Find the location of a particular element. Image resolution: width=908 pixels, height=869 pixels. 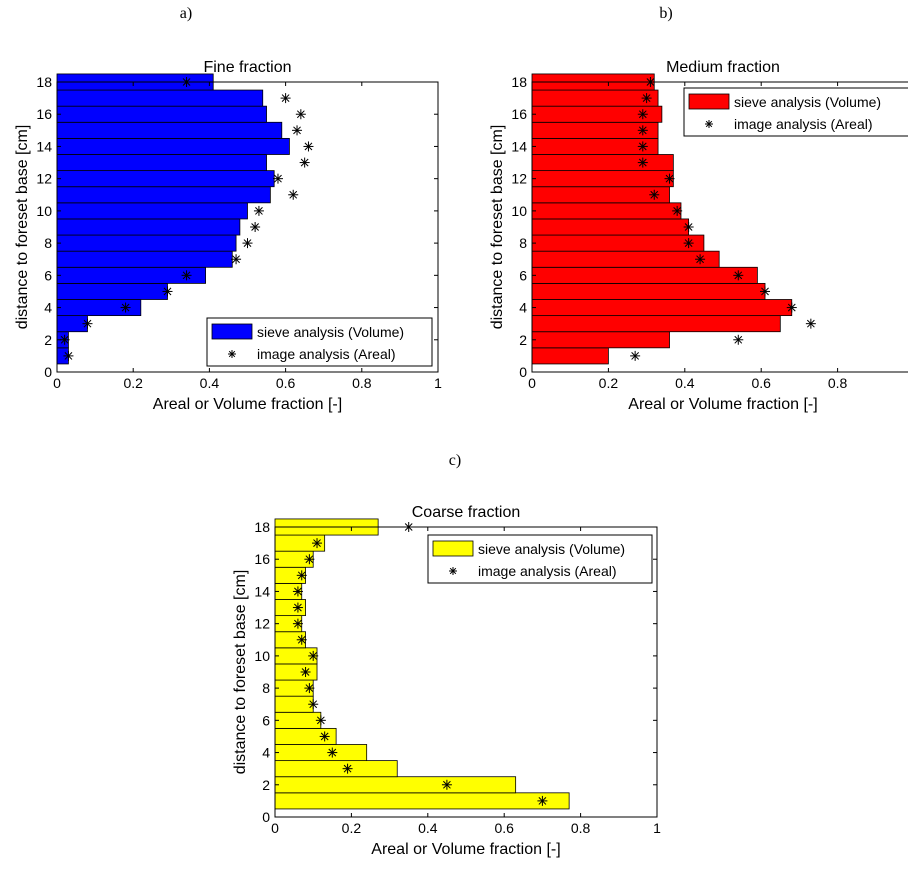

axes-frame is located at coordinates (247, 227).